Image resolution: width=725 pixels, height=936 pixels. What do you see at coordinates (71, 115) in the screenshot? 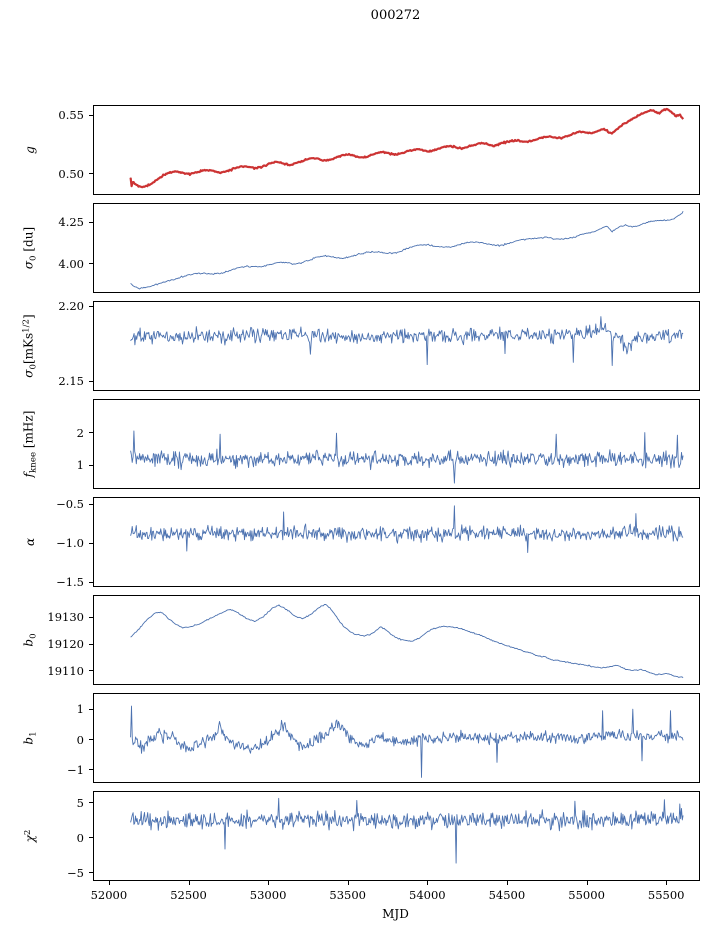
I see `y-tick-label: 0.55` at bounding box center [71, 115].